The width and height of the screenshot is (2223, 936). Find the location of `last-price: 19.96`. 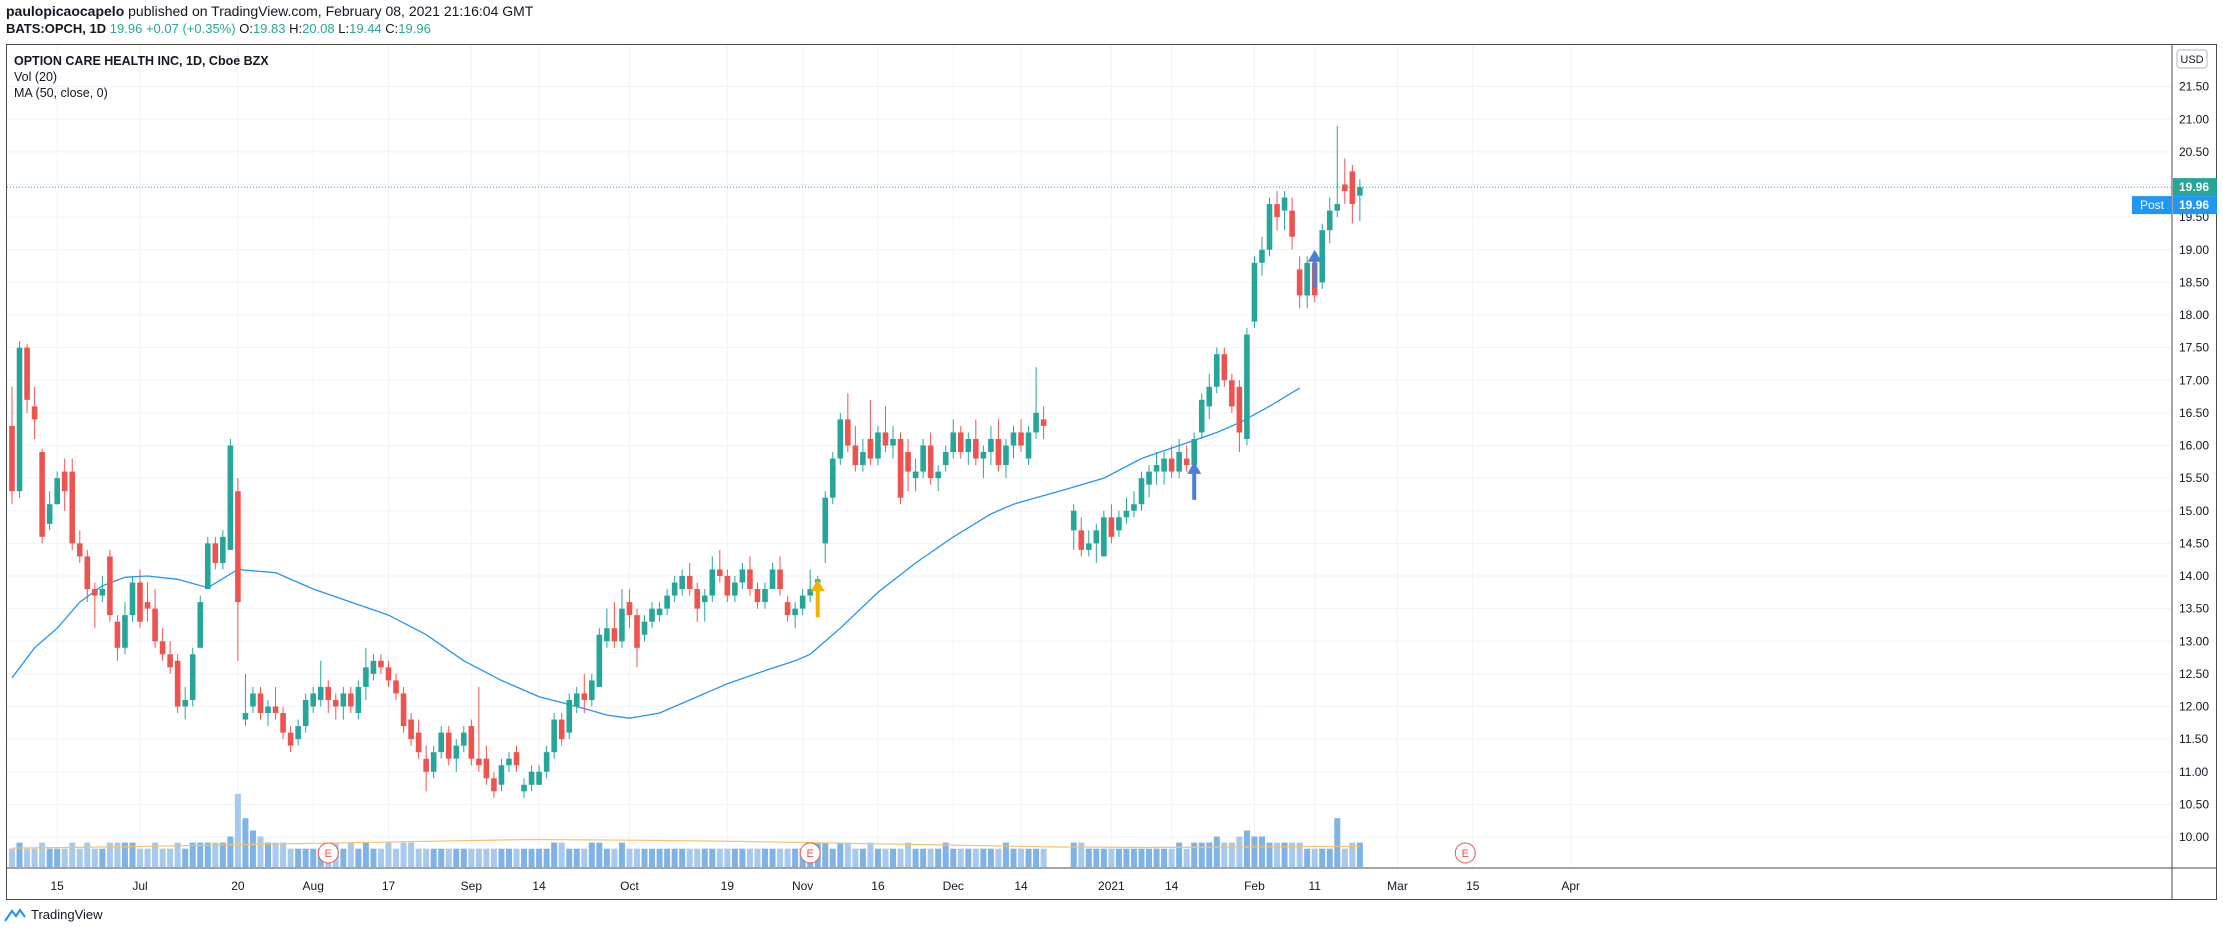

last-price: 19.96 is located at coordinates (126, 28).